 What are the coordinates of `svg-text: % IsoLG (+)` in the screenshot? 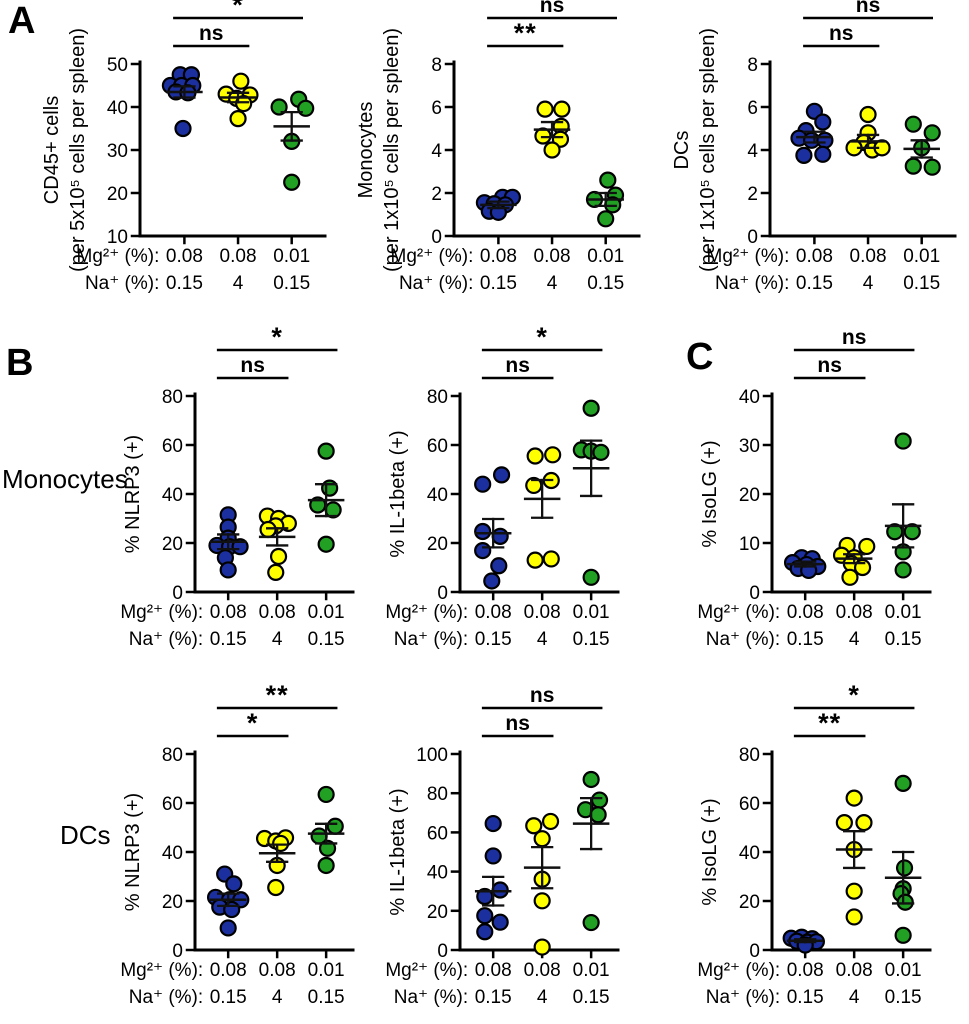 It's located at (710, 493).